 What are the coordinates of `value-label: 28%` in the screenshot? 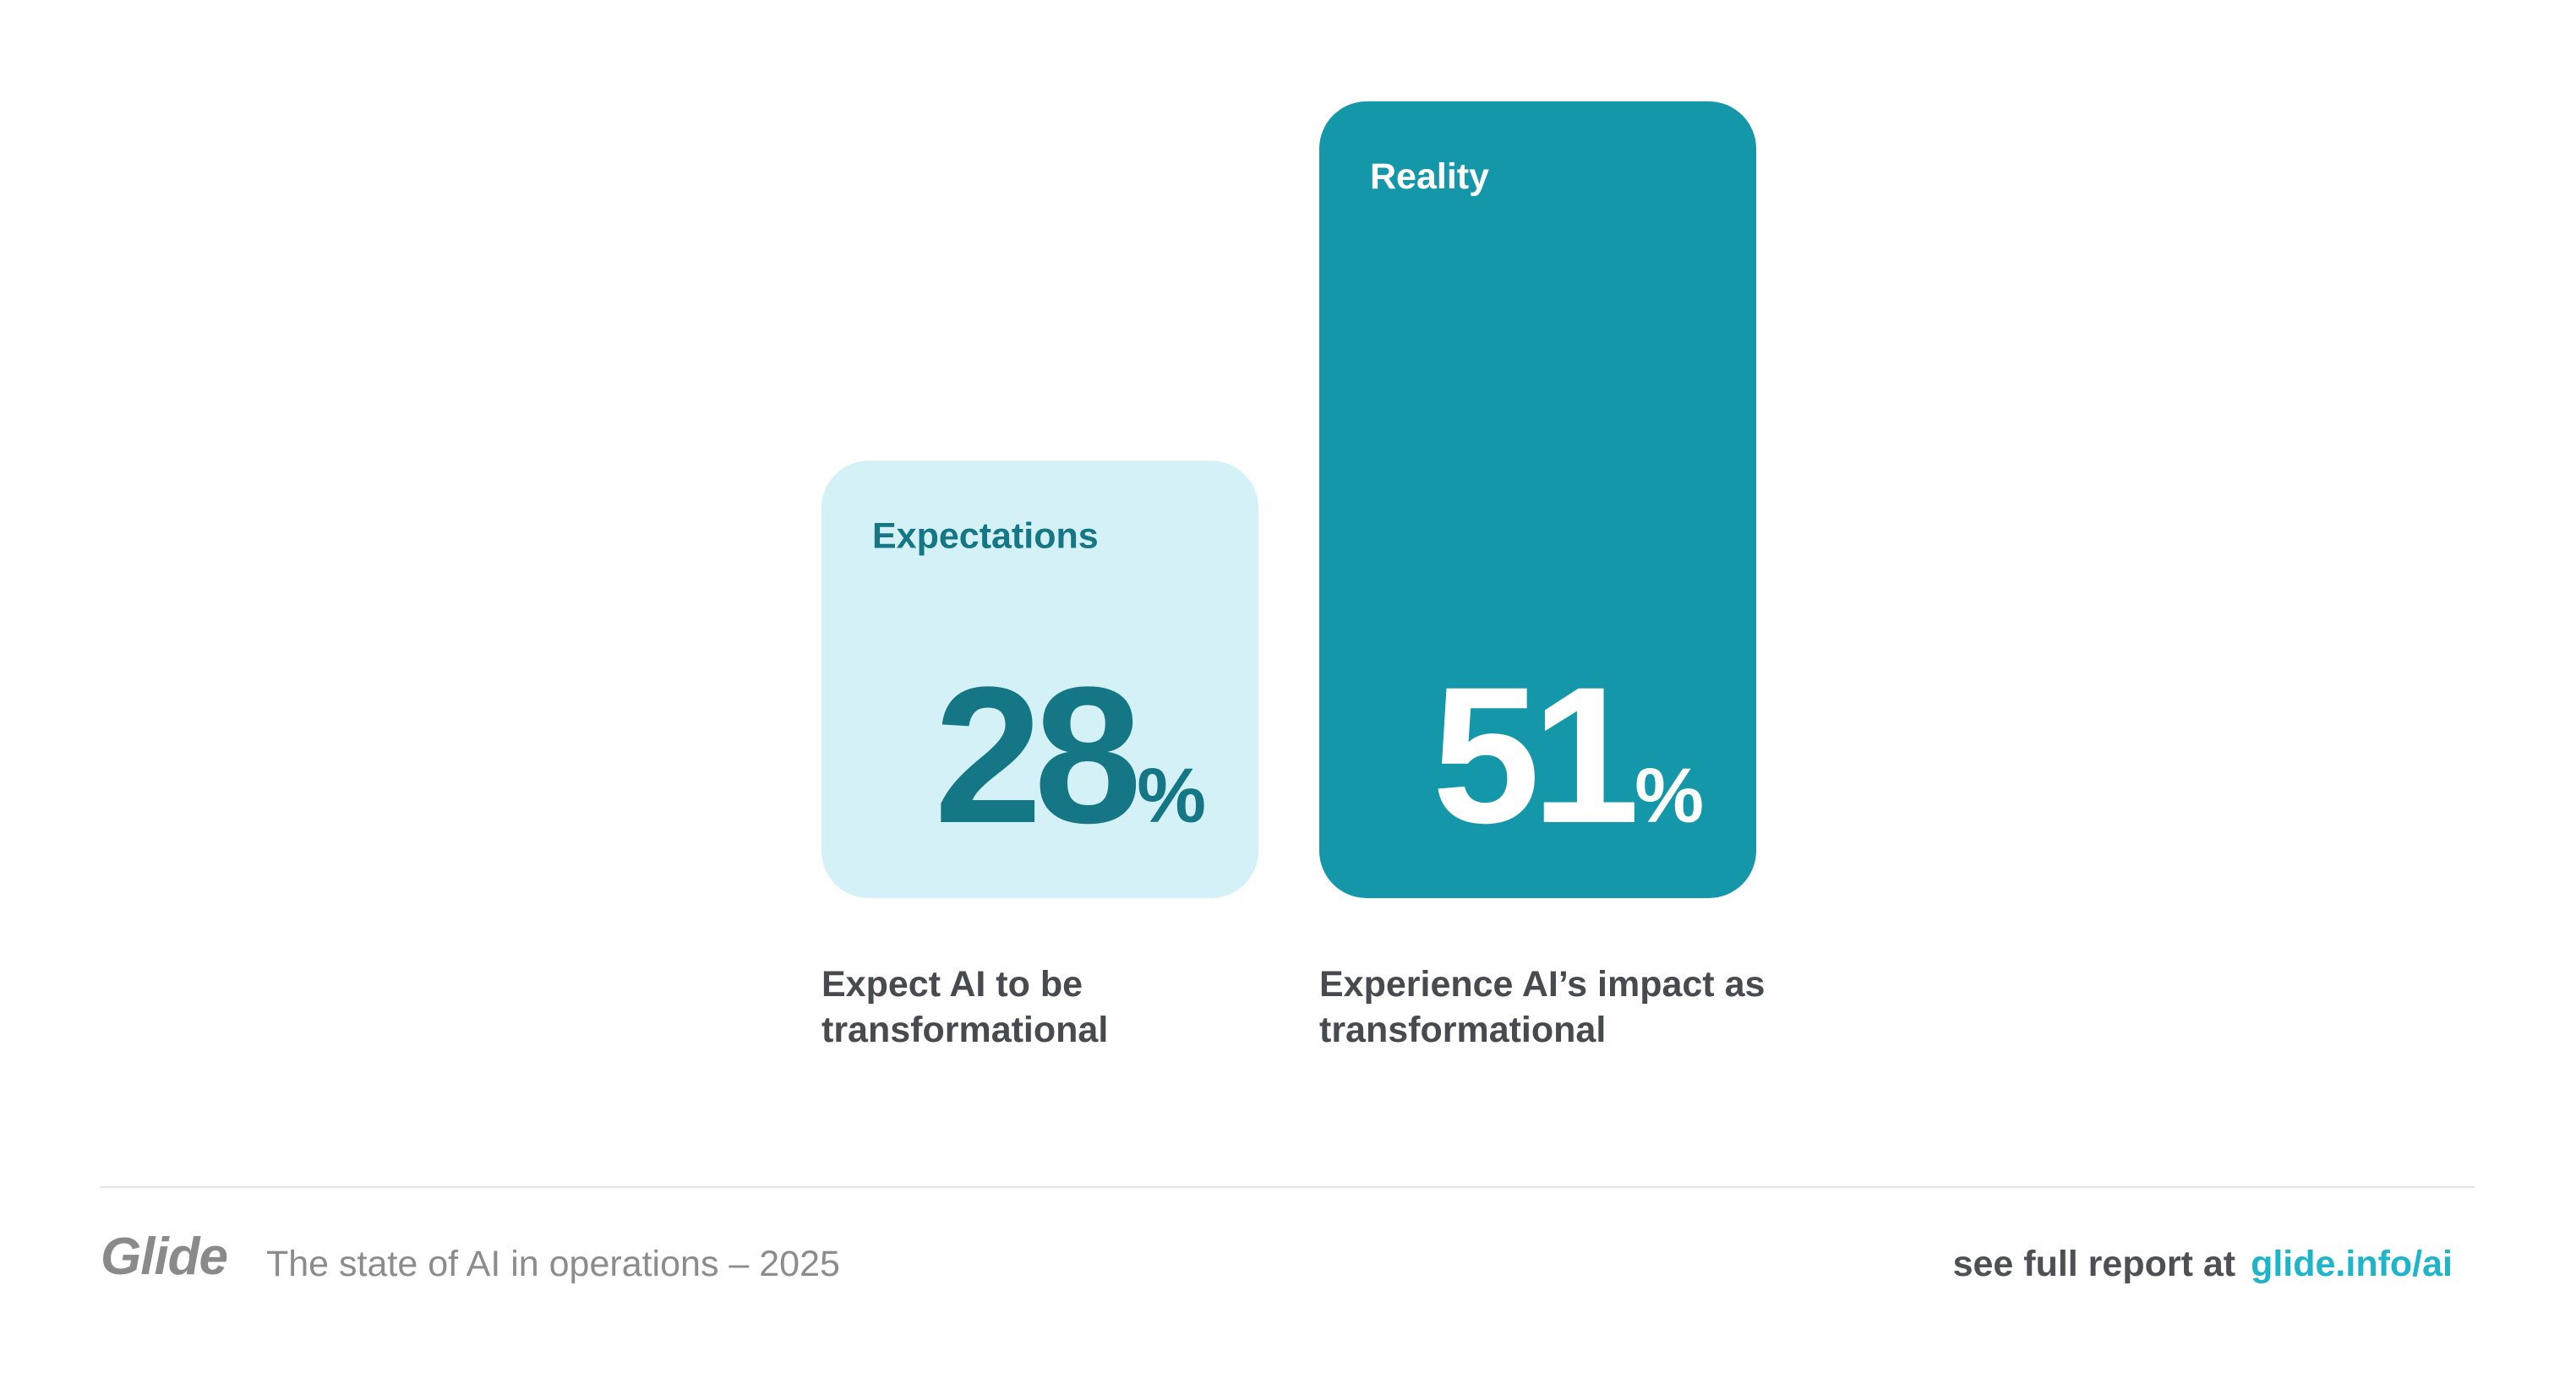 It's located at (1070, 754).